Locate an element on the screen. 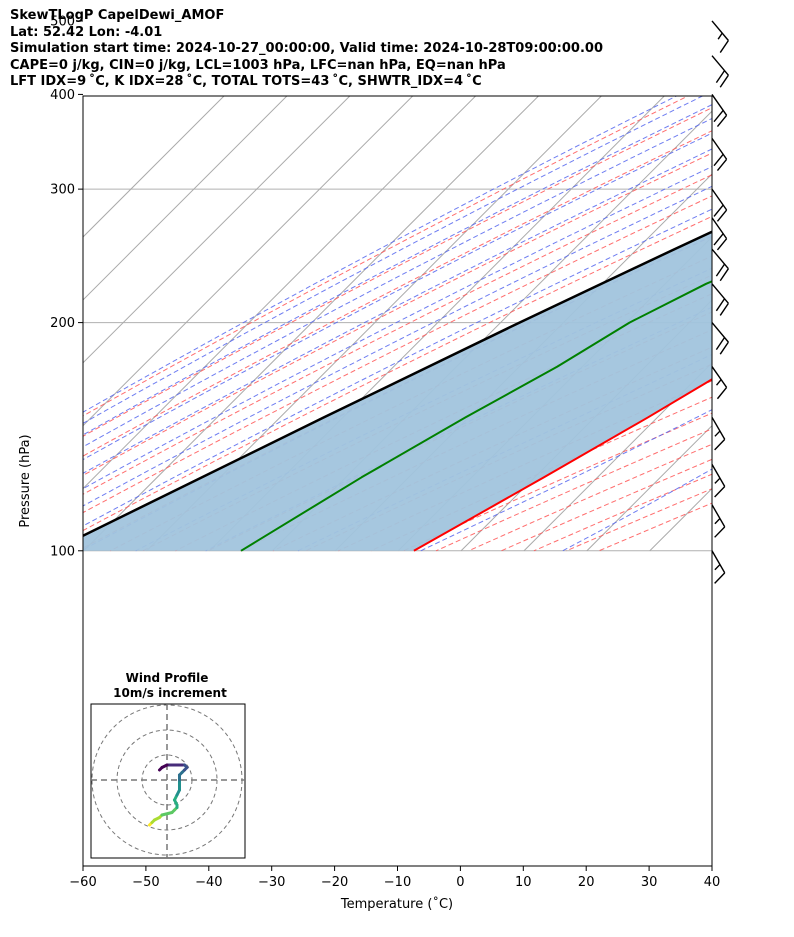 Image resolution: width=794 pixels, height=937 pixels. y-axis-label: Pressure (hPa) is located at coordinates (25, 480).